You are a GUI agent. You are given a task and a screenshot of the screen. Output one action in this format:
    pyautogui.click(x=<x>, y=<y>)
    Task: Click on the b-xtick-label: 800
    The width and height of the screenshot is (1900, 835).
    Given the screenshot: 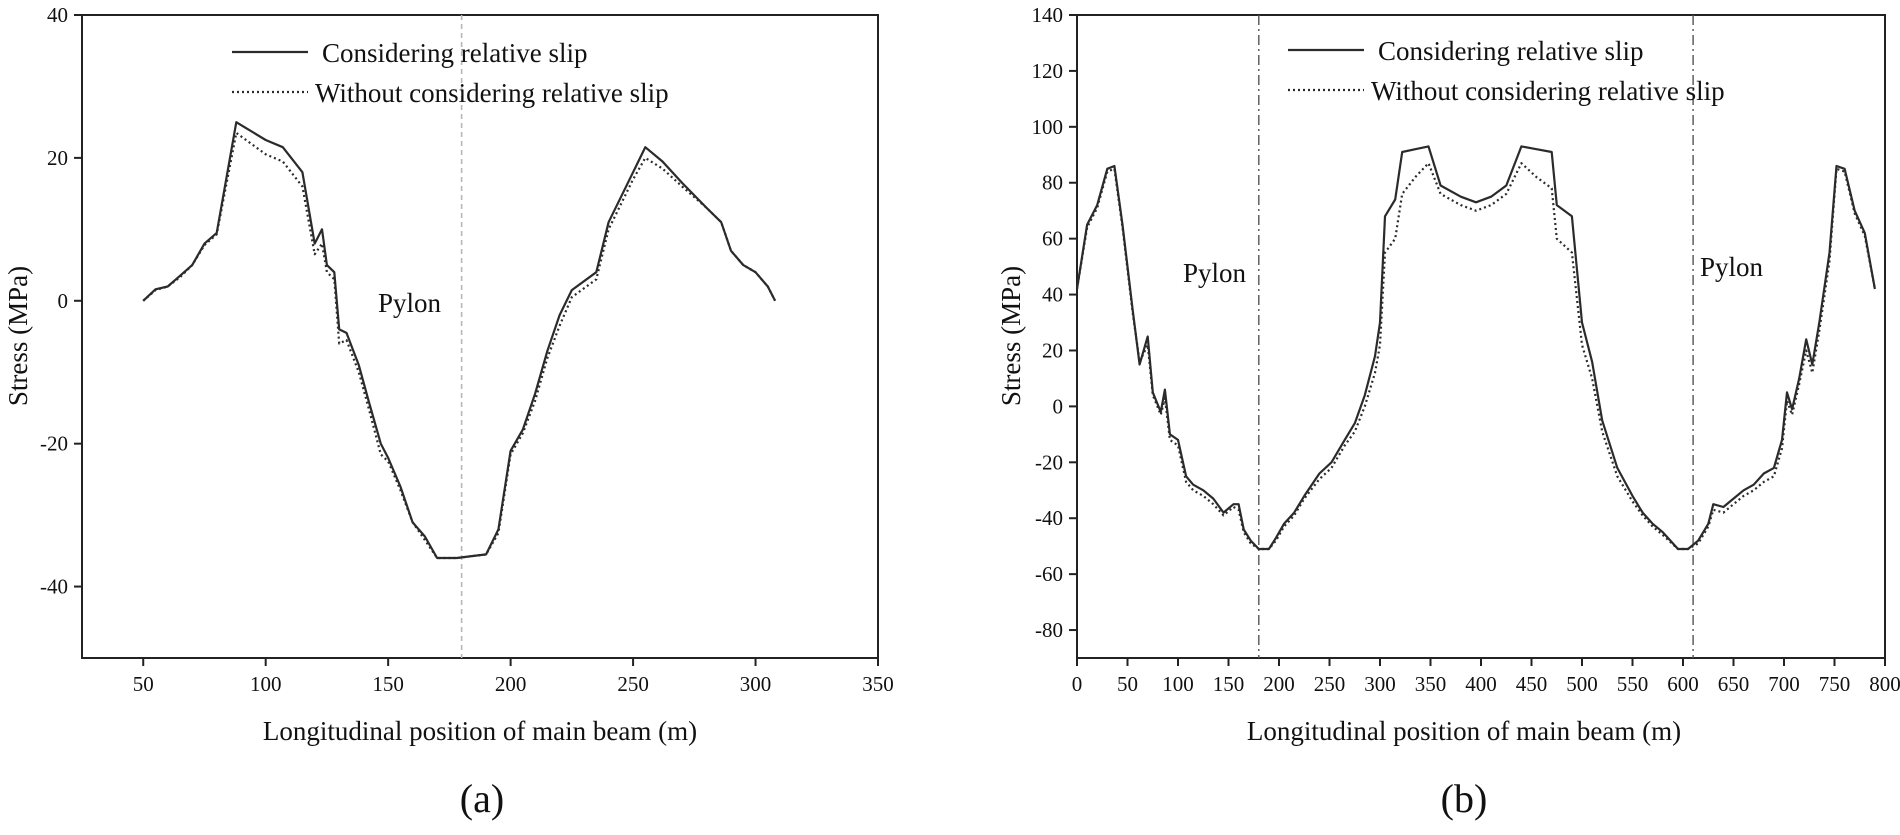 What is the action you would take?
    pyautogui.click(x=1884, y=684)
    